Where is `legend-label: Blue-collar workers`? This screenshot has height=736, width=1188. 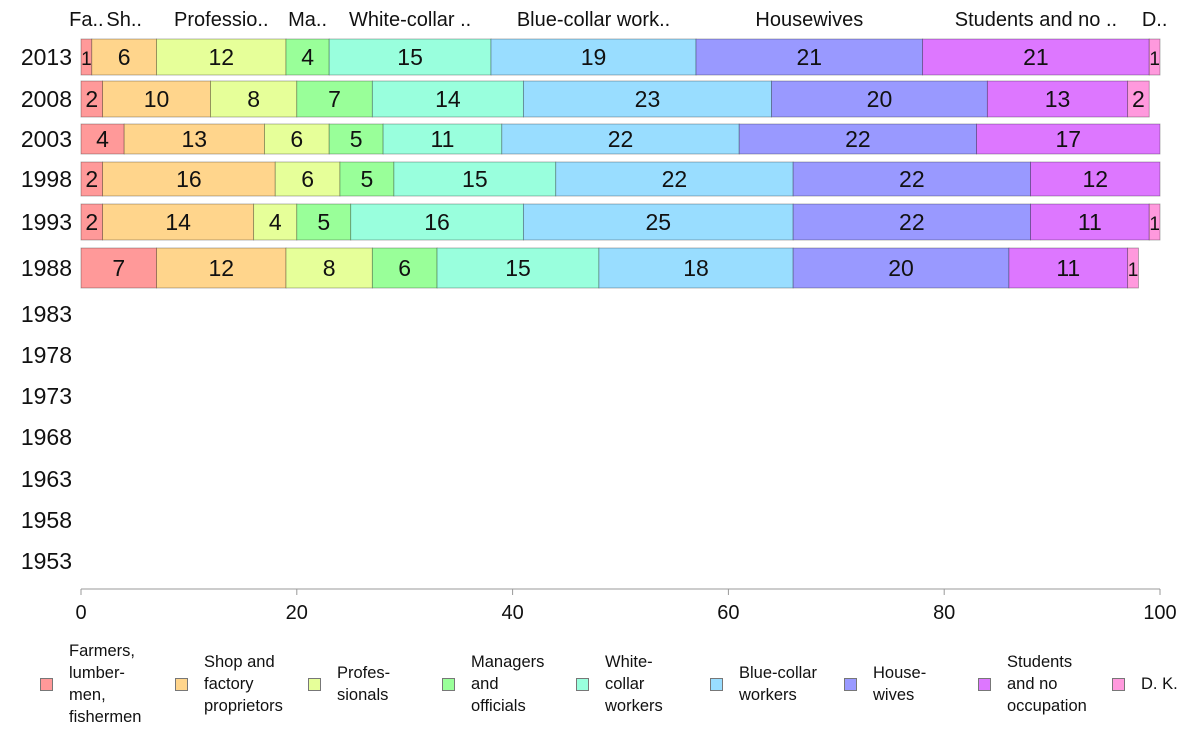
legend-label: Blue-collar workers is located at coordinates (778, 684).